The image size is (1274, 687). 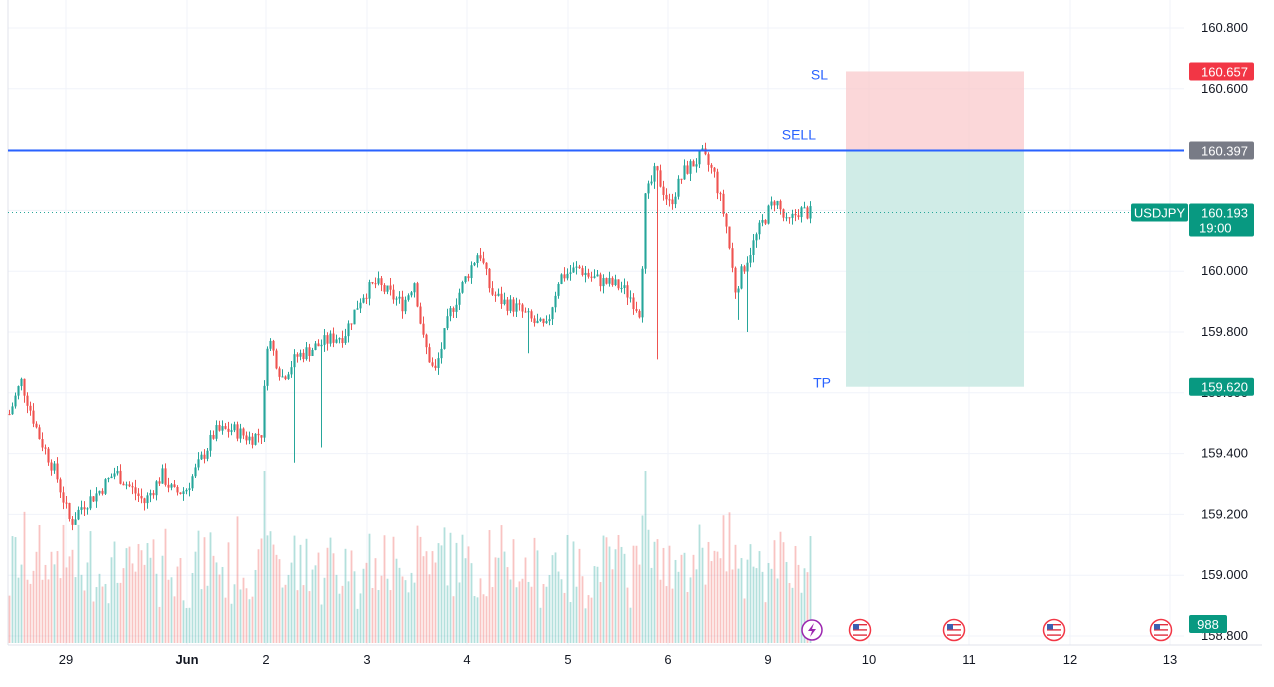 What do you see at coordinates (265, 659) in the screenshot?
I see `x-tick-label: 2` at bounding box center [265, 659].